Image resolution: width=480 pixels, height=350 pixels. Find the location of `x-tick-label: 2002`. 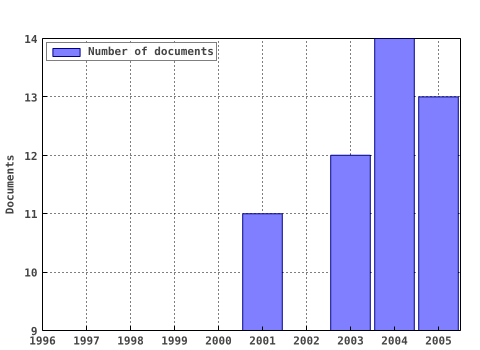

x-tick-label: 2002 is located at coordinates (306, 341).